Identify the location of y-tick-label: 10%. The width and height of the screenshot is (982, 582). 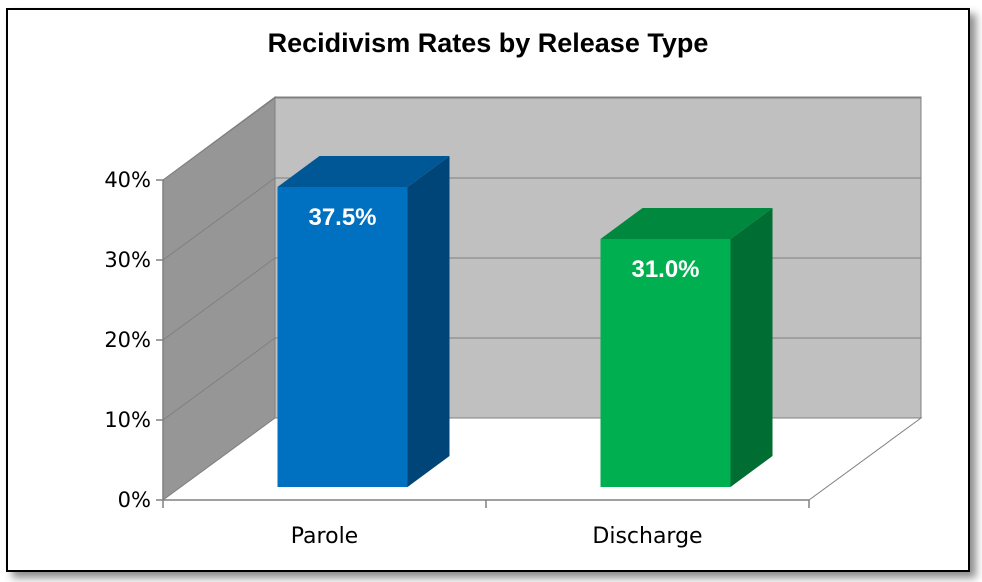
(127, 420).